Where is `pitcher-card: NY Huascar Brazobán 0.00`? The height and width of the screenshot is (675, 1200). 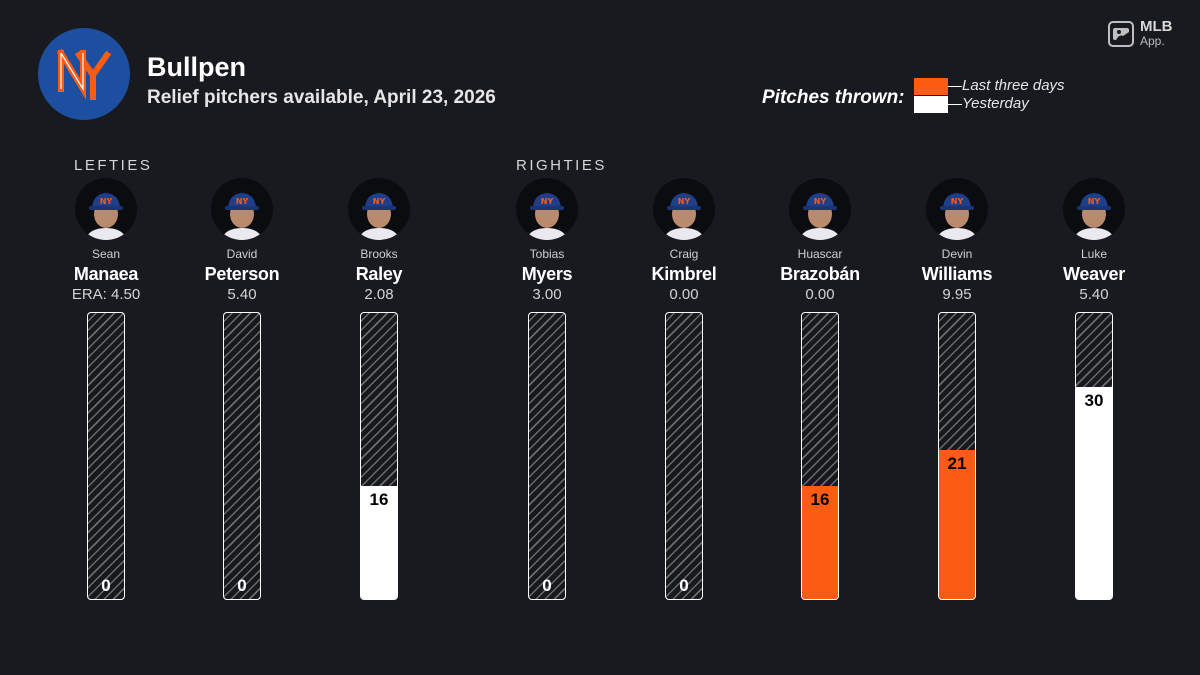 pitcher-card: NY Huascar Brazobán 0.00 is located at coordinates (820, 241).